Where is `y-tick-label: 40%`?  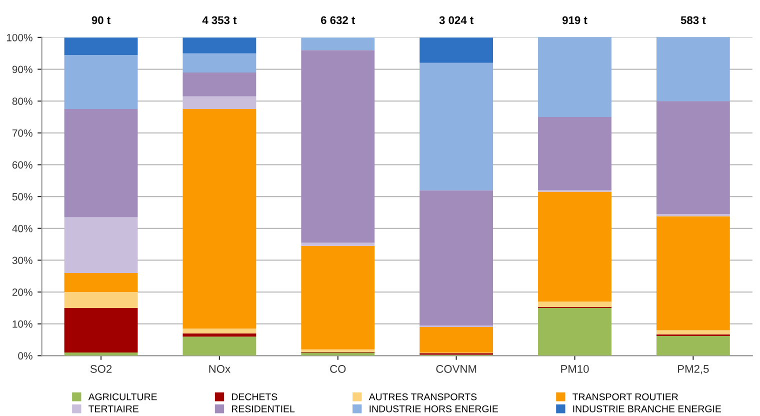
y-tick-label: 40% is located at coordinates (22, 228).